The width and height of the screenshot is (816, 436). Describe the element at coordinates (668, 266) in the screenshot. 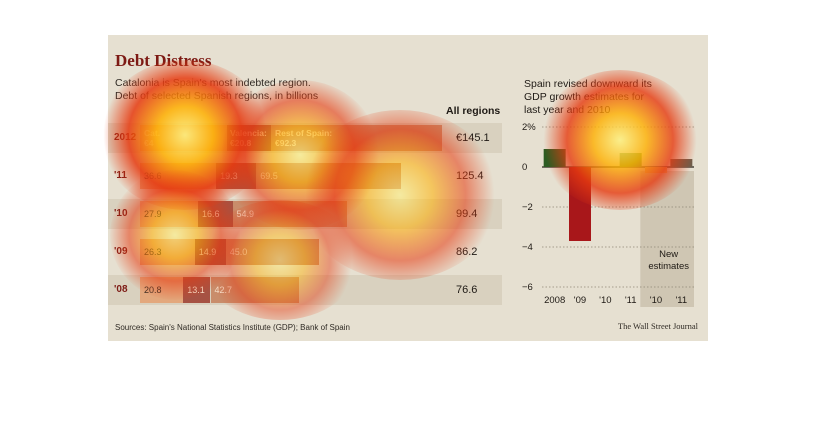

I see `new-estimates-label-line-2: estimates` at that location.